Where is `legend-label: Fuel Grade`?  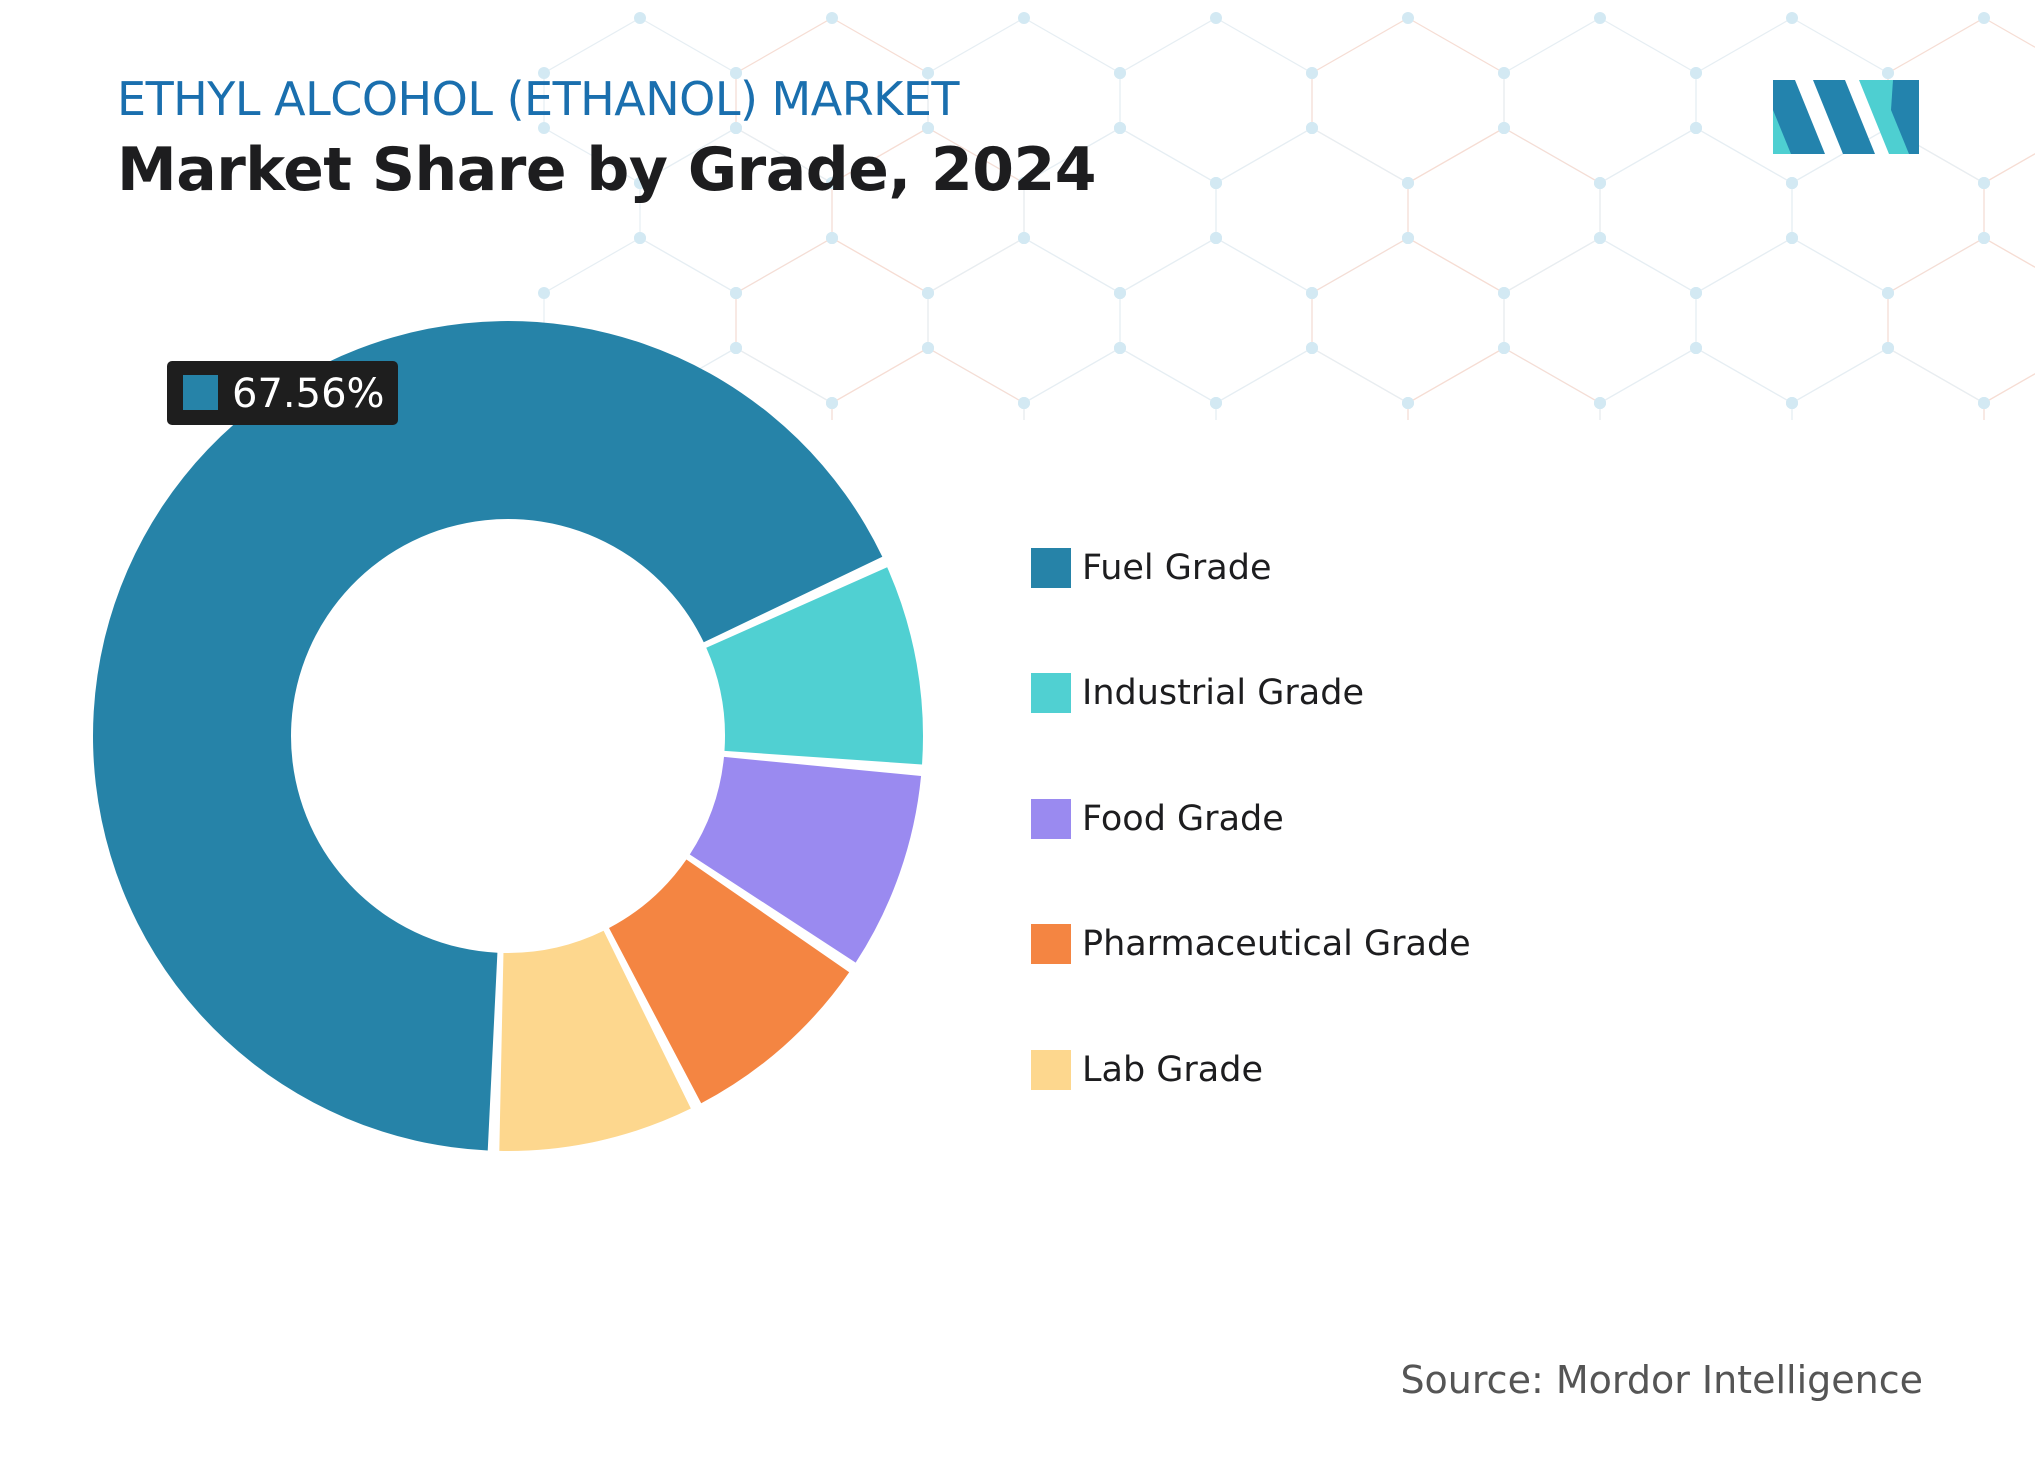 legend-label: Fuel Grade is located at coordinates (1177, 567).